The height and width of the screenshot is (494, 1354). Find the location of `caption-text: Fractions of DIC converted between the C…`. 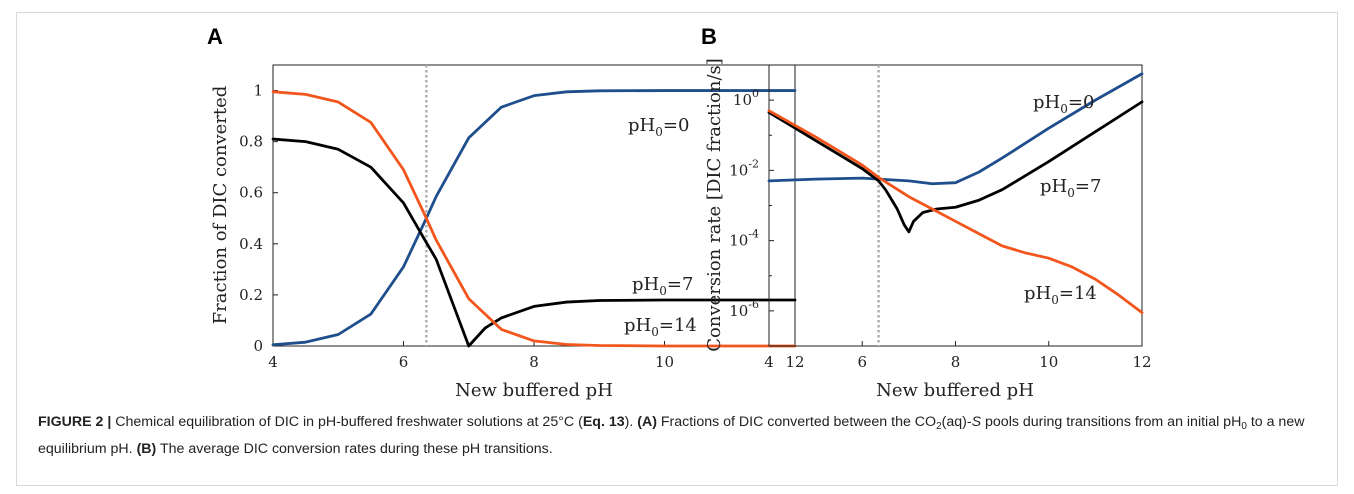

caption-text: Fractions of DIC converted between the C… is located at coordinates (796, 422).